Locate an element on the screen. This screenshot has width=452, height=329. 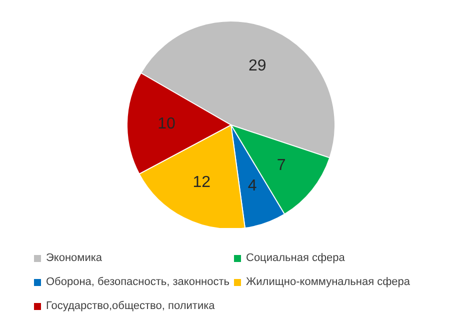
data-label: 7 is located at coordinates (281, 165).